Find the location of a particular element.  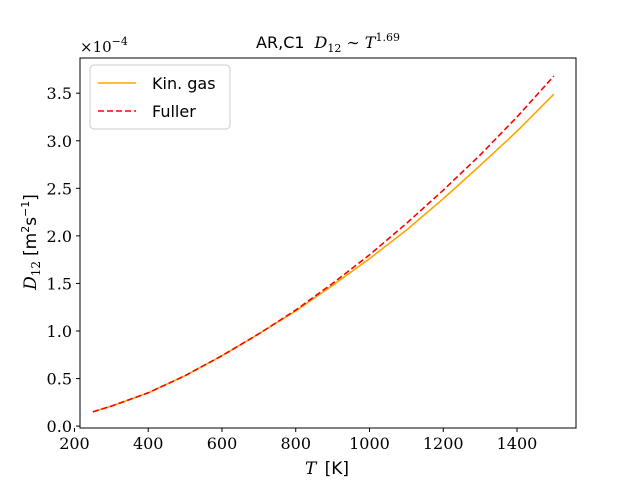

legend-label-fuller: Fuller is located at coordinates (174, 111).